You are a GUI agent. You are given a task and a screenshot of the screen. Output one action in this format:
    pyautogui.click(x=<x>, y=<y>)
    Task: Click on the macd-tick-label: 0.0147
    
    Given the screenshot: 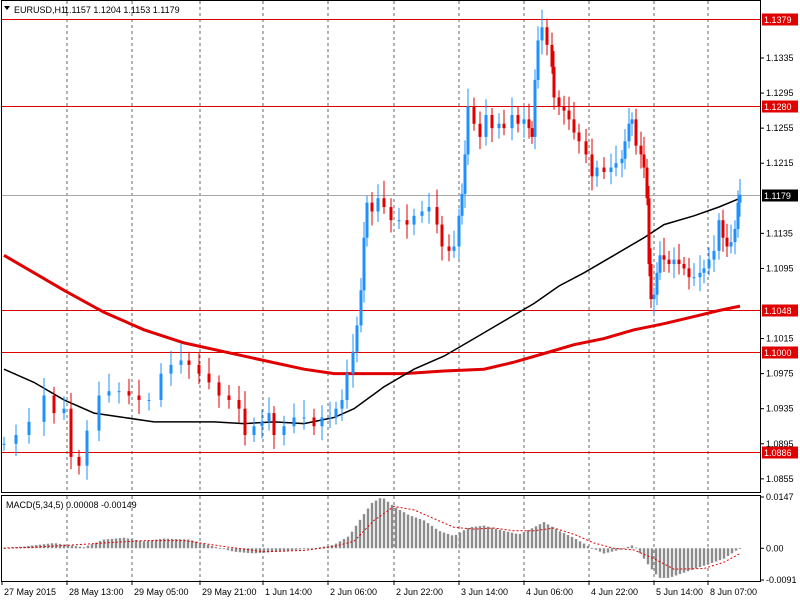 What is the action you would take?
    pyautogui.click(x=780, y=497)
    